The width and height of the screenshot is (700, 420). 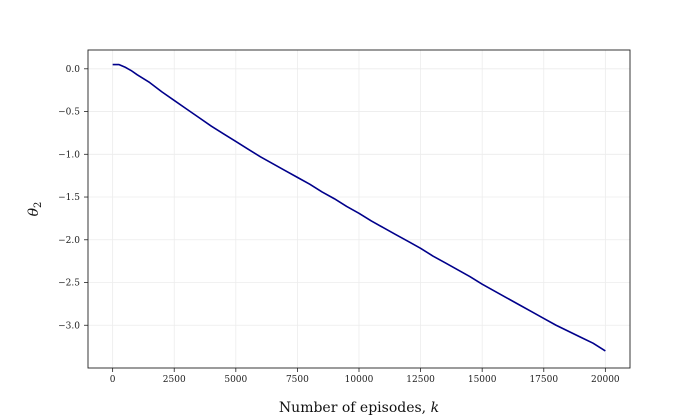 I want to click on x-tick-label: 20000, so click(x=605, y=380).